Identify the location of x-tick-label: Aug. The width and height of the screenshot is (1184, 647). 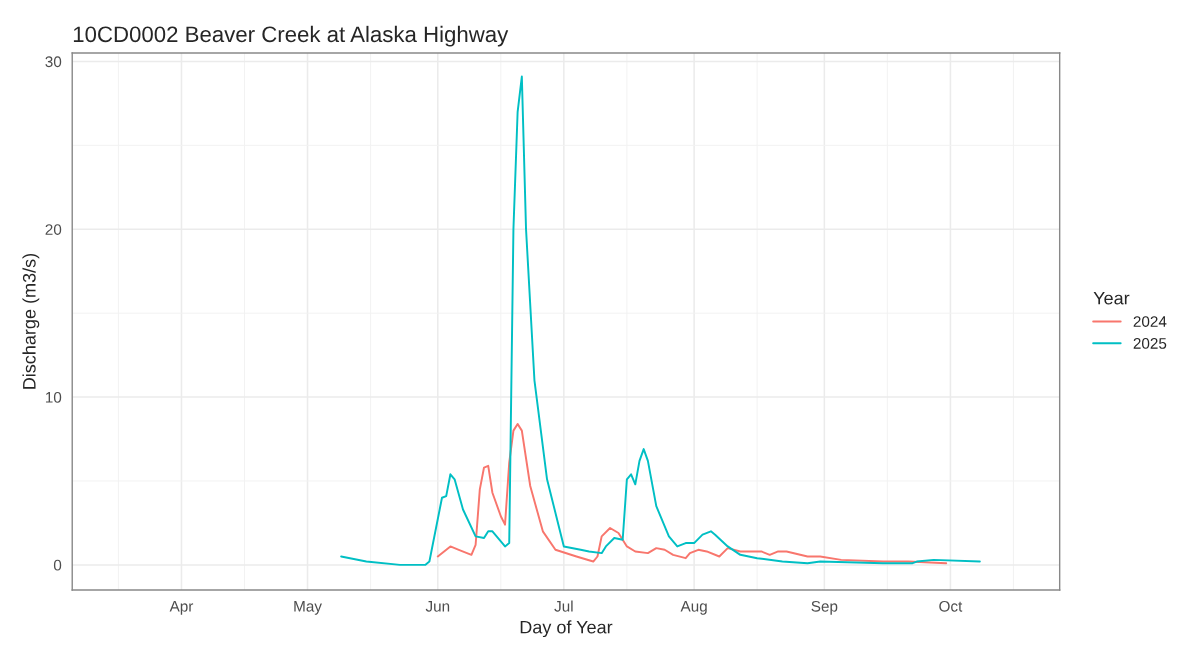
(693, 608).